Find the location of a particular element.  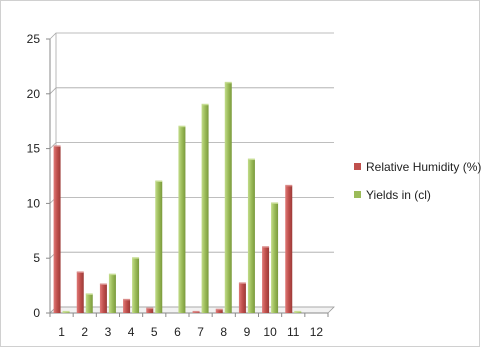

y-tick-label: 10 is located at coordinates (34, 203).